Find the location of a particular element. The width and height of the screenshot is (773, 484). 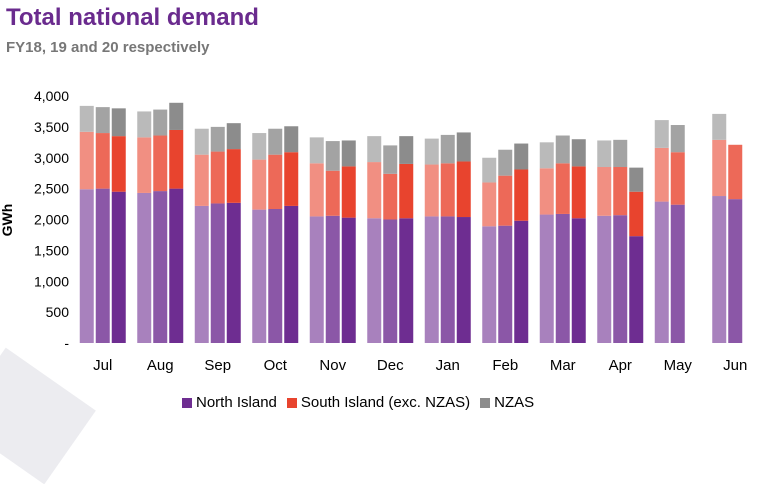

y-tick-label: 4,000 is located at coordinates (51, 96).